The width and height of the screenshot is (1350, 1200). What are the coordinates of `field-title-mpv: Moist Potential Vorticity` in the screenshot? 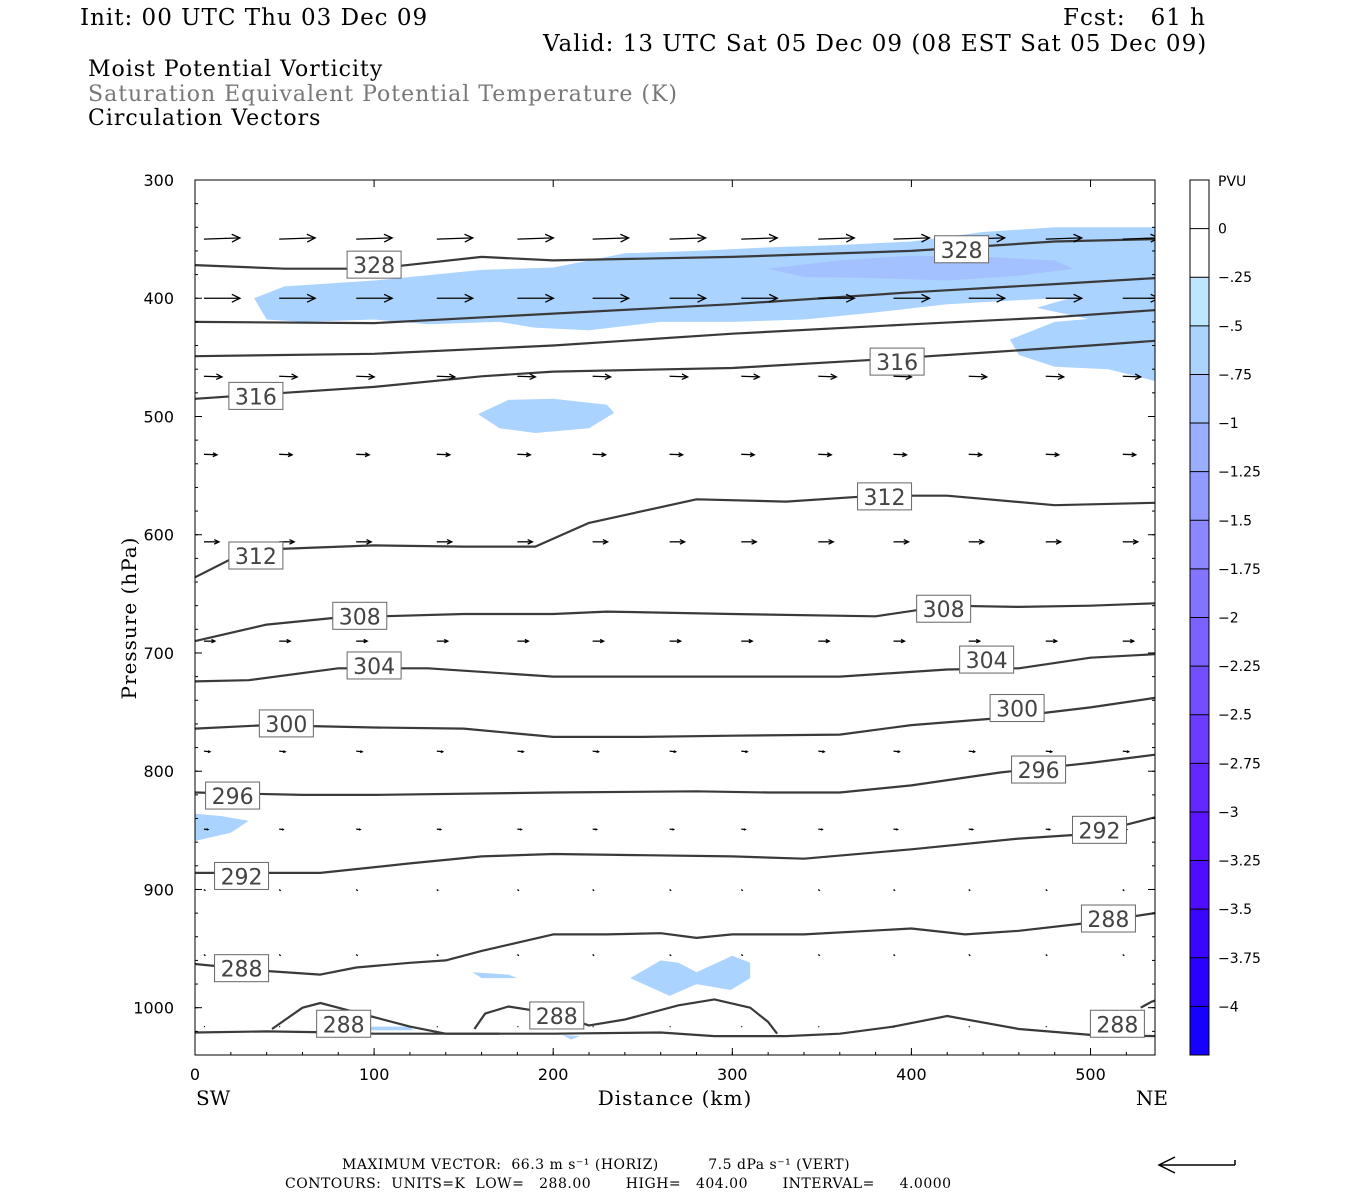 It's located at (236, 69).